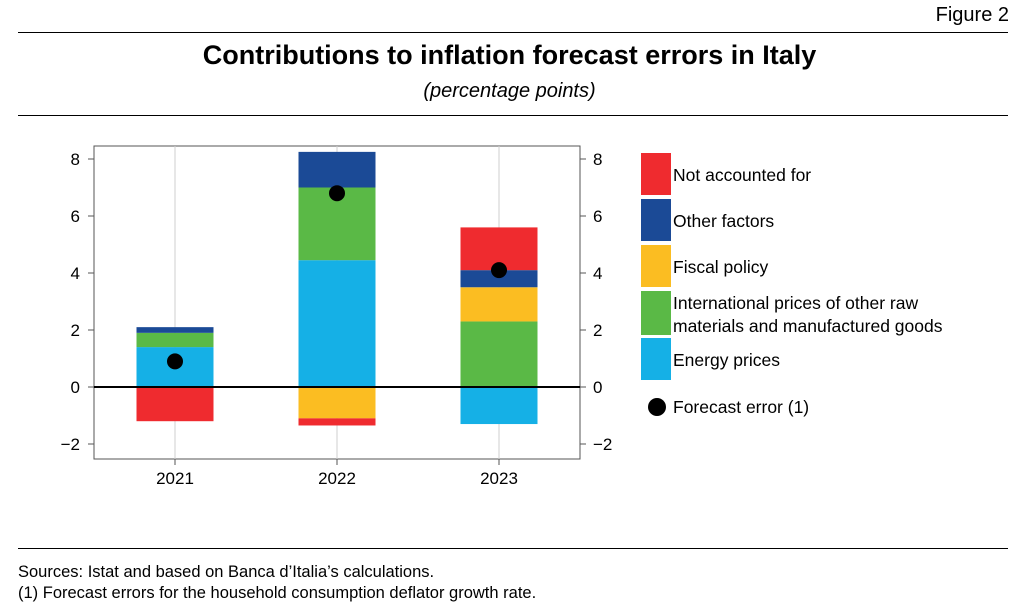  What do you see at coordinates (337, 478) in the screenshot?
I see `xtick-label-2022: 2022` at bounding box center [337, 478].